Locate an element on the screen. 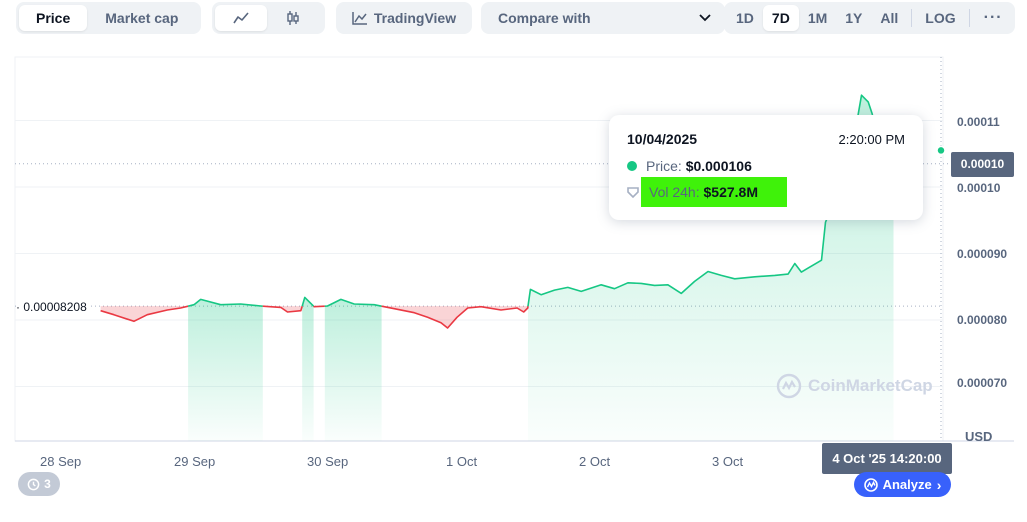  tooltip-price-label: Price: is located at coordinates (664, 166).